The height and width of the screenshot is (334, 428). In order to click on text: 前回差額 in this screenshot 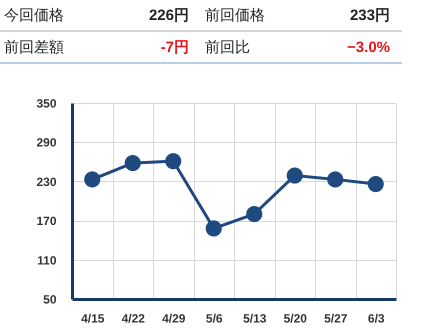, I will do `click(34, 47)`.